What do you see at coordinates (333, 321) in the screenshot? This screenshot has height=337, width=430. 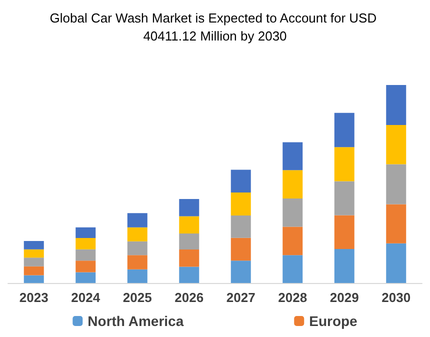 I see `legend-label: Europe` at bounding box center [333, 321].